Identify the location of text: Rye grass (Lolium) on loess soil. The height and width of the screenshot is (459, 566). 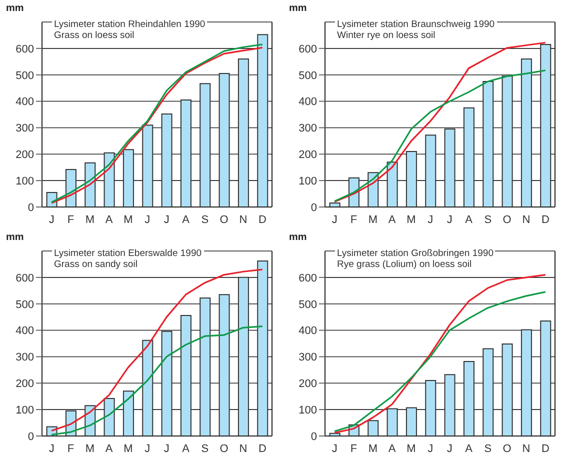
(405, 264).